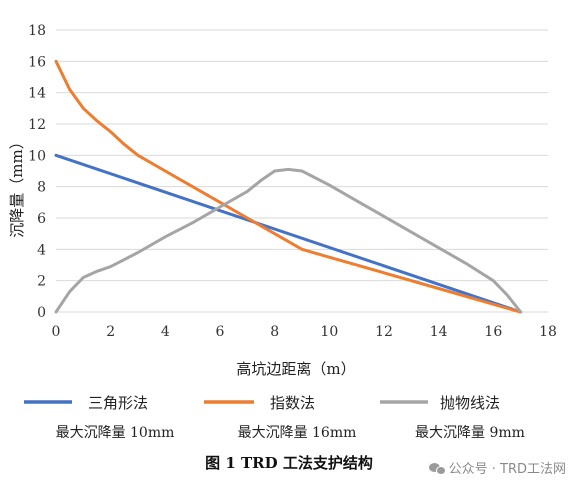 This screenshot has width=578, height=492. I want to click on x-tick-label: 4, so click(165, 332).